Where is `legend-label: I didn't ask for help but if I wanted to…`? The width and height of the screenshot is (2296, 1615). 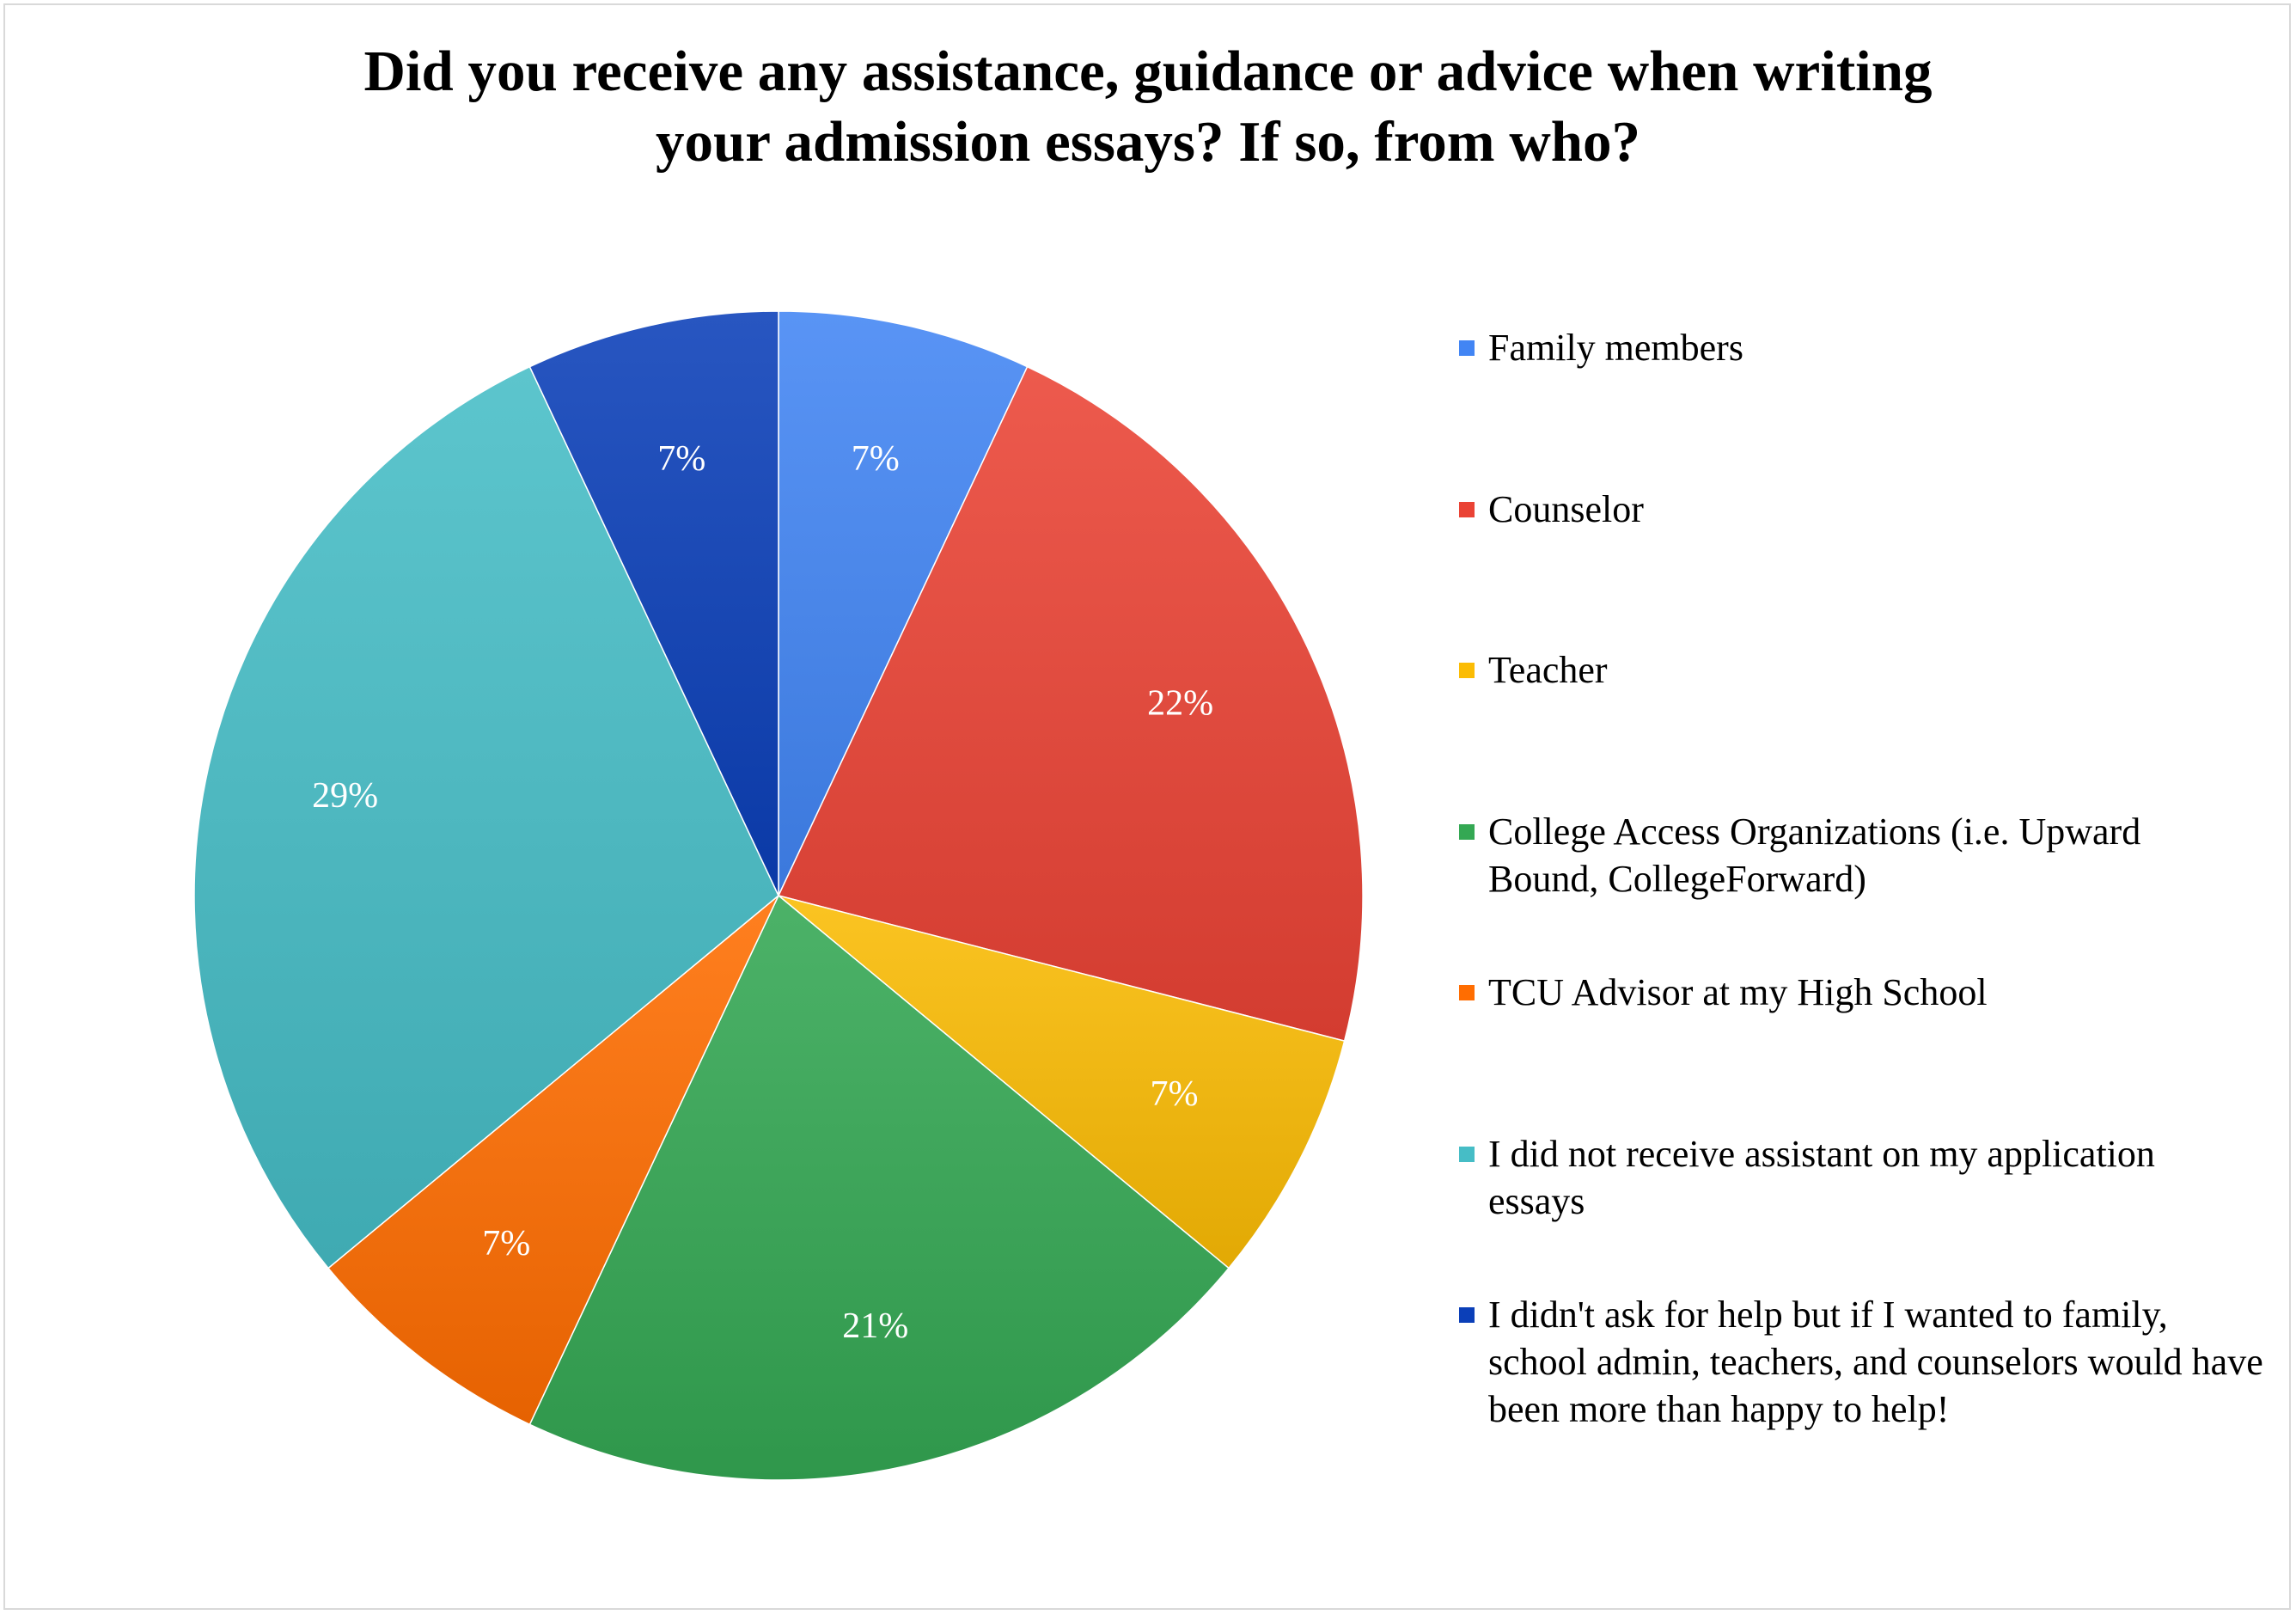 legend-label: I didn't ask for help but if I wanted to… is located at coordinates (1875, 1362).